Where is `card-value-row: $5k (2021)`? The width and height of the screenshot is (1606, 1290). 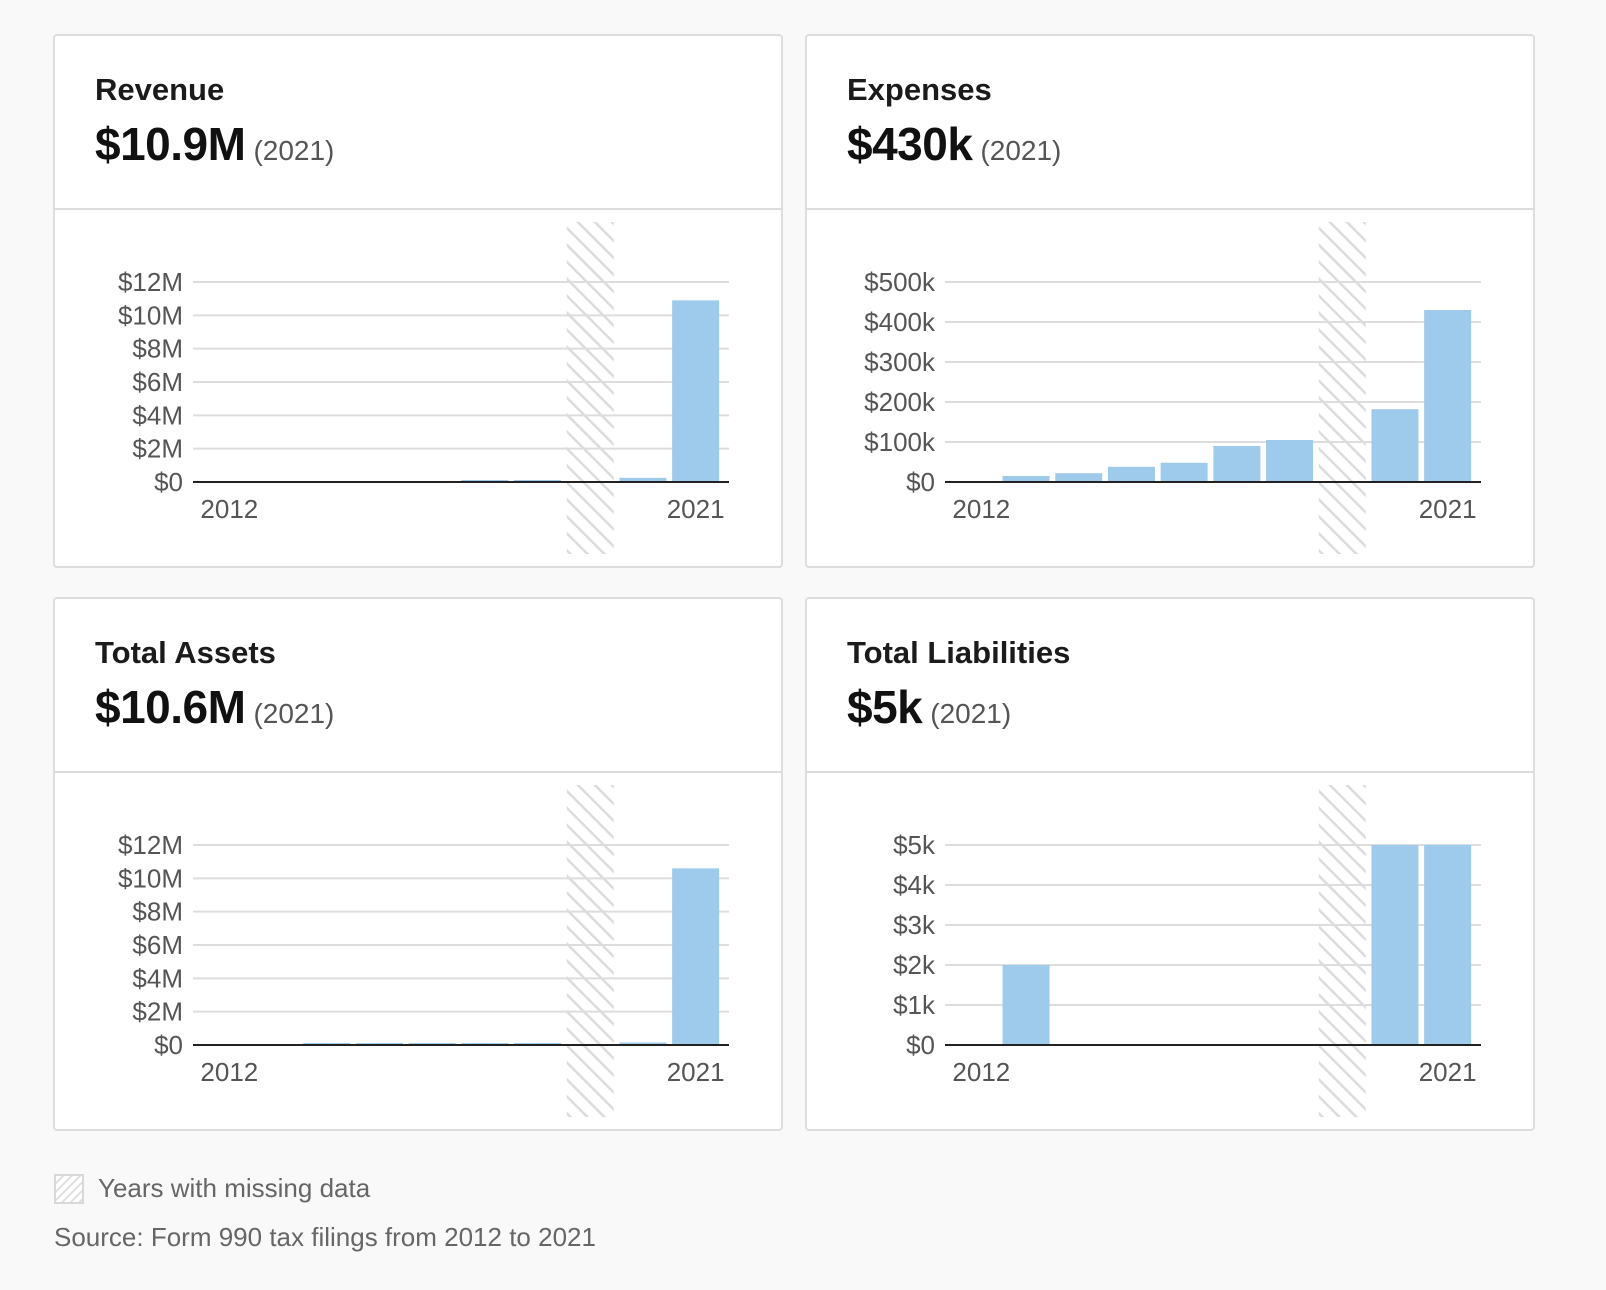 card-value-row: $5k (2021) is located at coordinates (1190, 713).